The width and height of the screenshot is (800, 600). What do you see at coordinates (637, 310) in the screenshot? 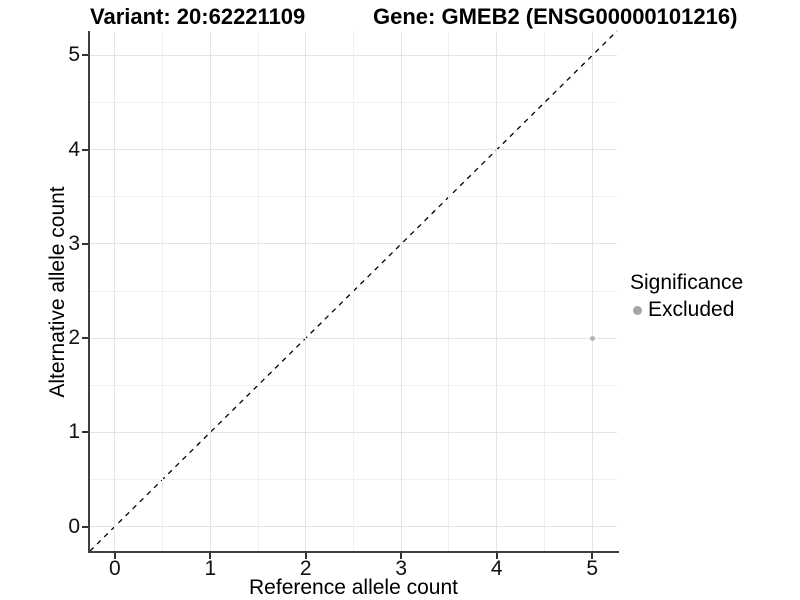
I see `excluded-point-icon` at bounding box center [637, 310].